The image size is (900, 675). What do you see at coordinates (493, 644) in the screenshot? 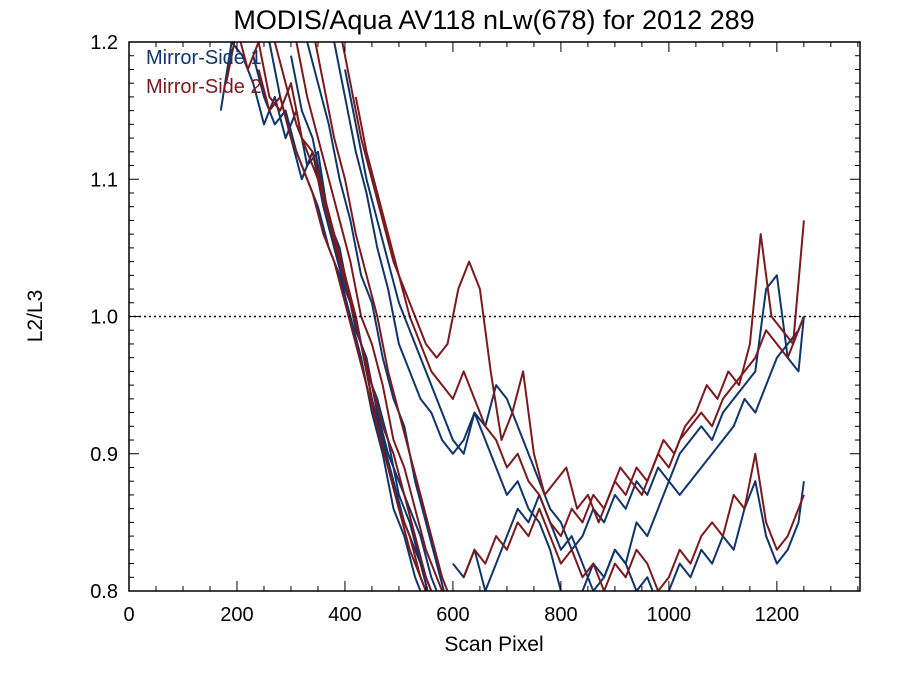
I see `x-axis-label: Scan Pixel` at bounding box center [493, 644].